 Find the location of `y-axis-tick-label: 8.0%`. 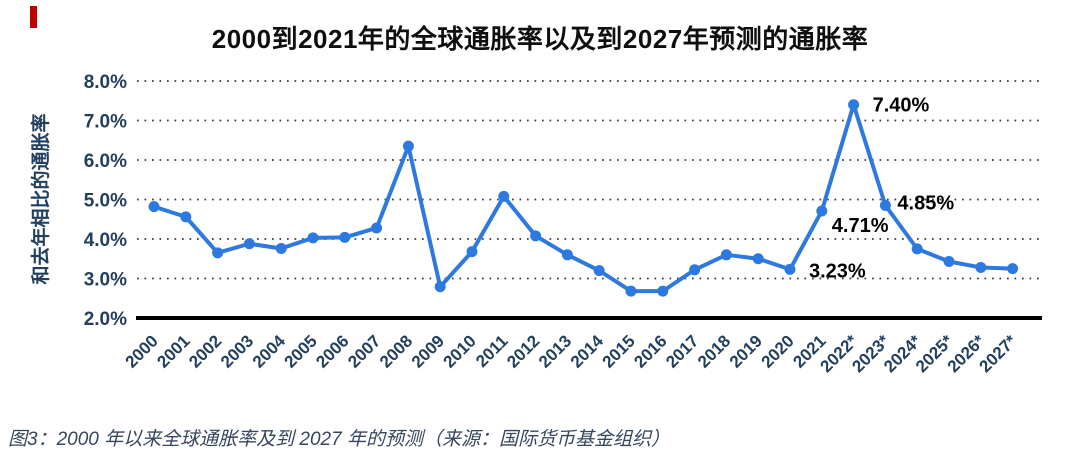

y-axis-tick-label: 8.0% is located at coordinates (105, 82).